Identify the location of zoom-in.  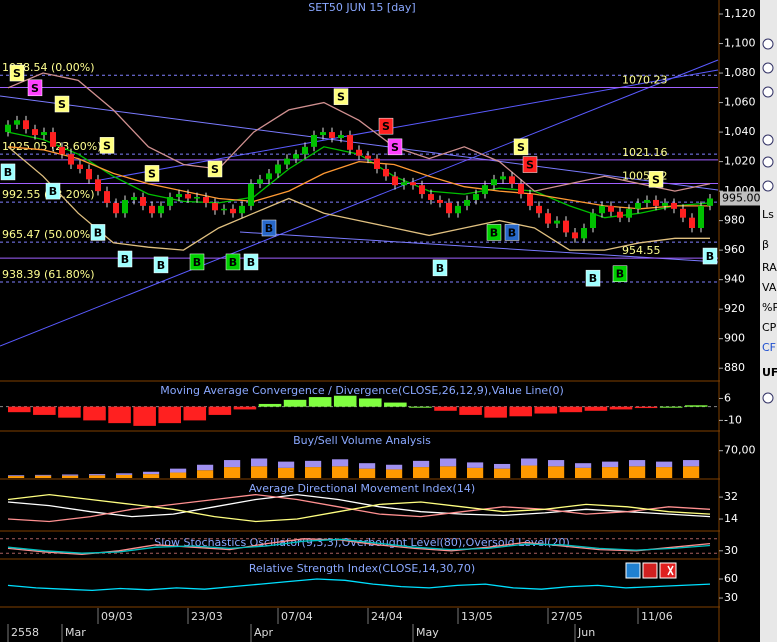
(768, 140).